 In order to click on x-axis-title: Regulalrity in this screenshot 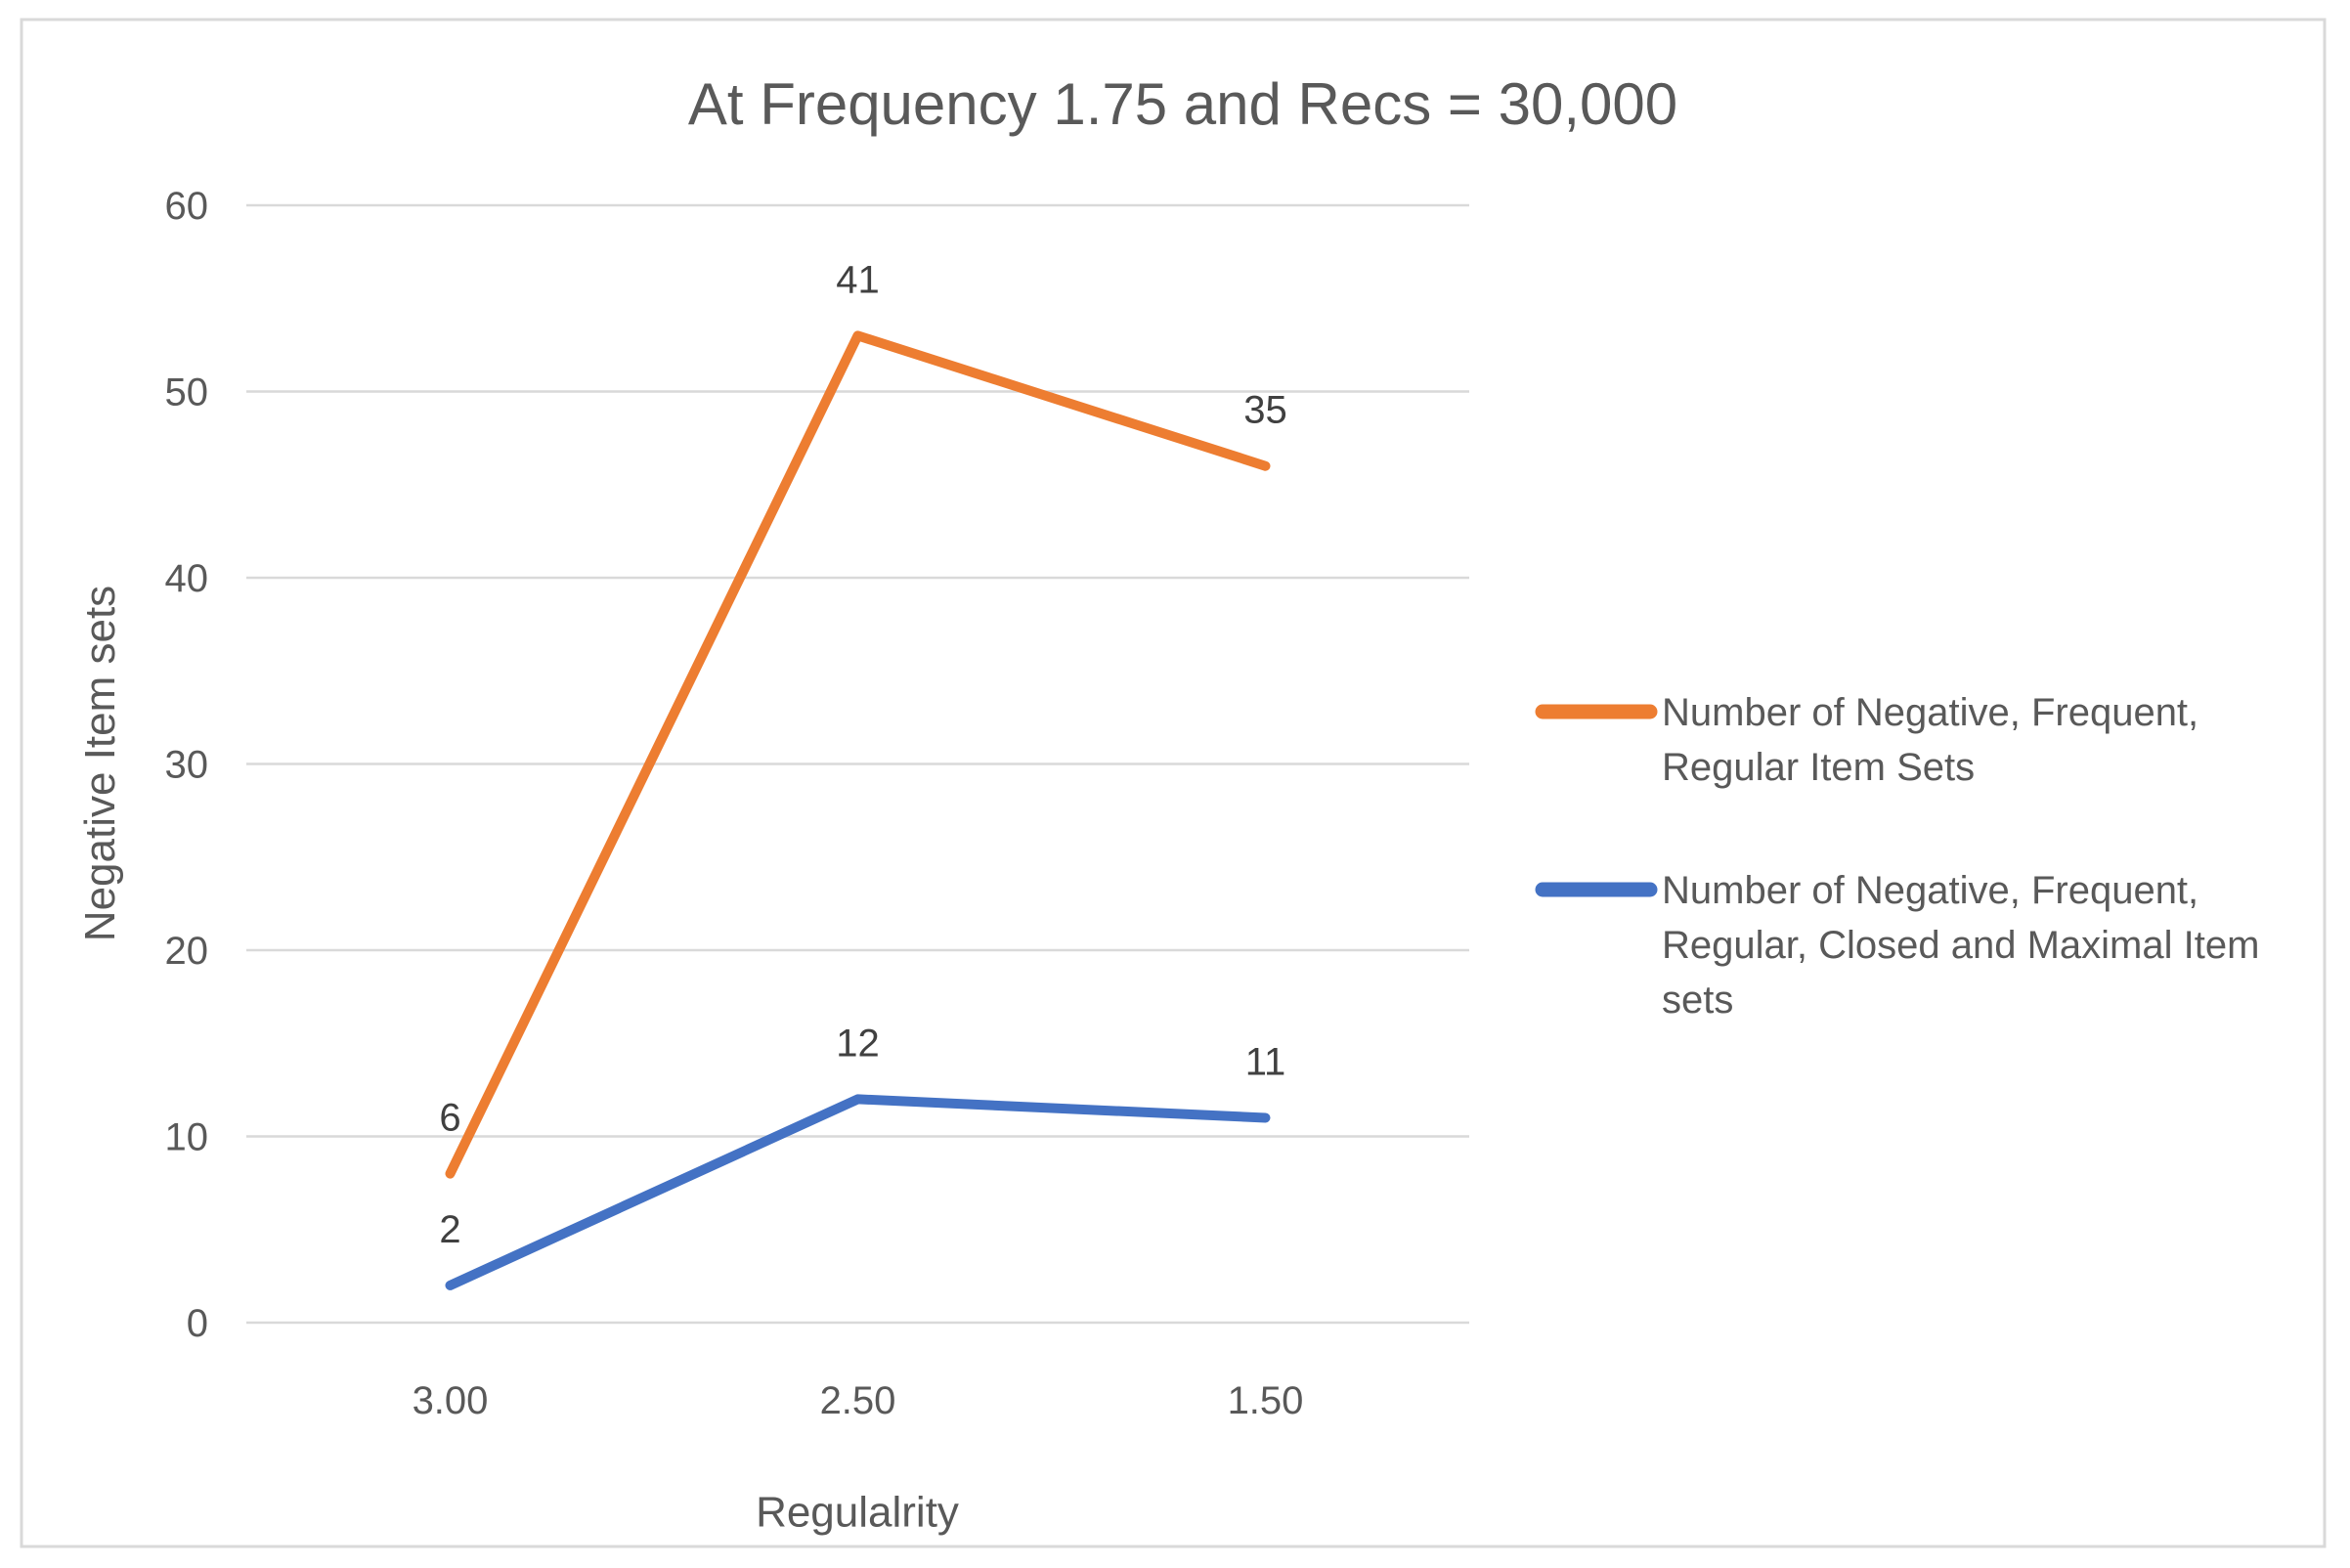, I will do `click(857, 1512)`.